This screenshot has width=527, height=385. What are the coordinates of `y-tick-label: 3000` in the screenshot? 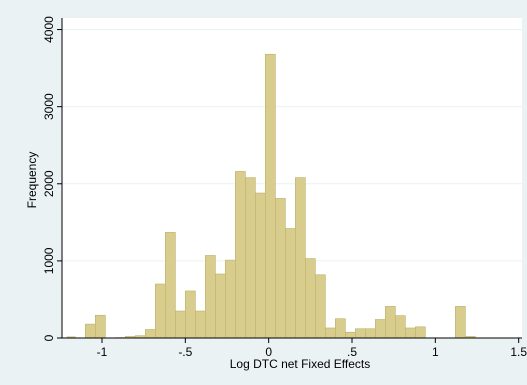 It's located at (49, 106).